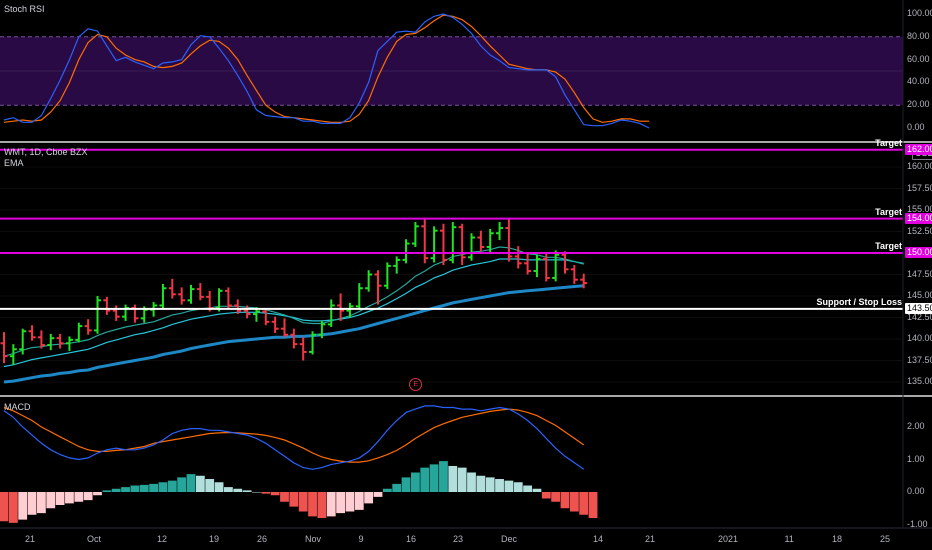  I want to click on stoch-tick-label: 100.00, so click(919, 13).